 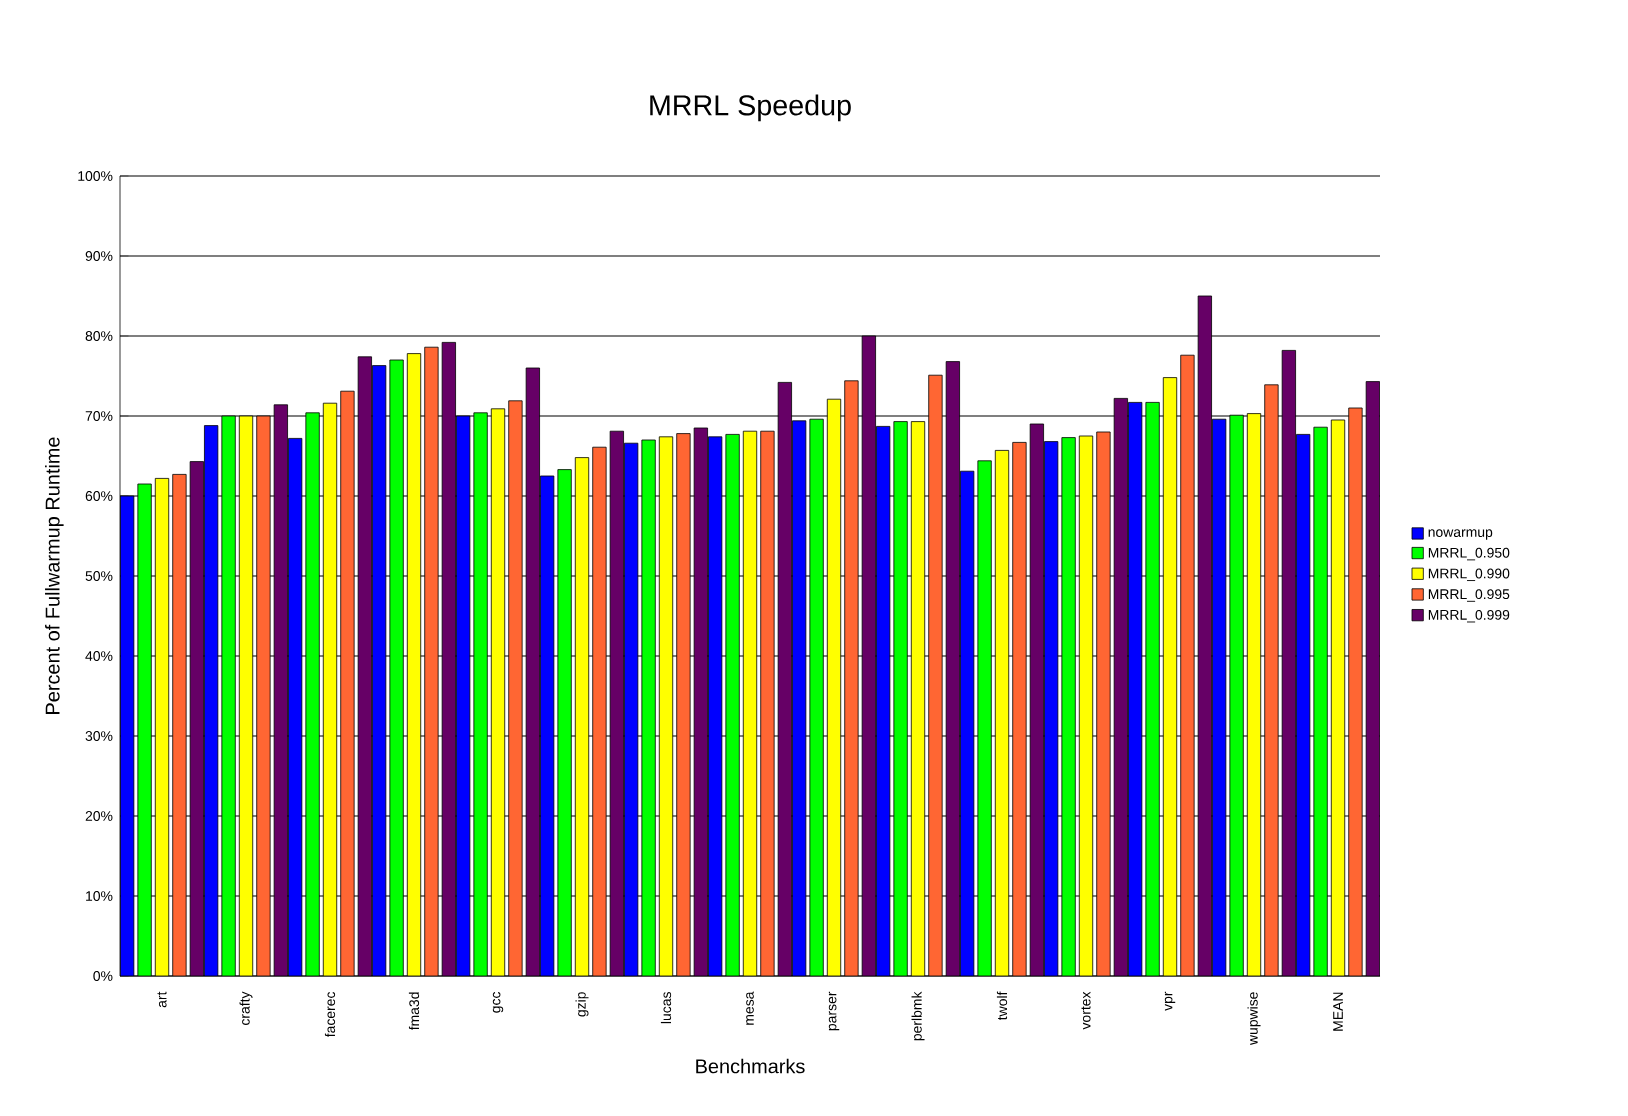 I want to click on y-axis-title: Percent of Fullwarmup Runtime, so click(x=54, y=575).